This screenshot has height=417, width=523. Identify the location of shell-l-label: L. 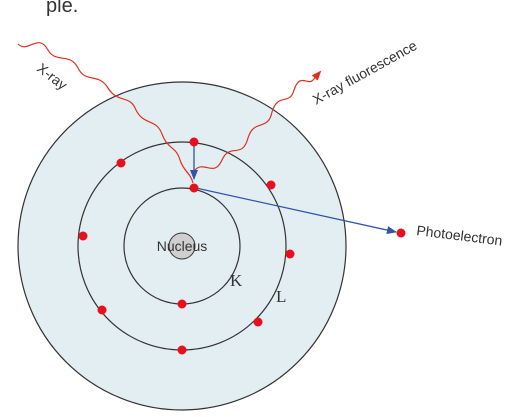
(281, 296).